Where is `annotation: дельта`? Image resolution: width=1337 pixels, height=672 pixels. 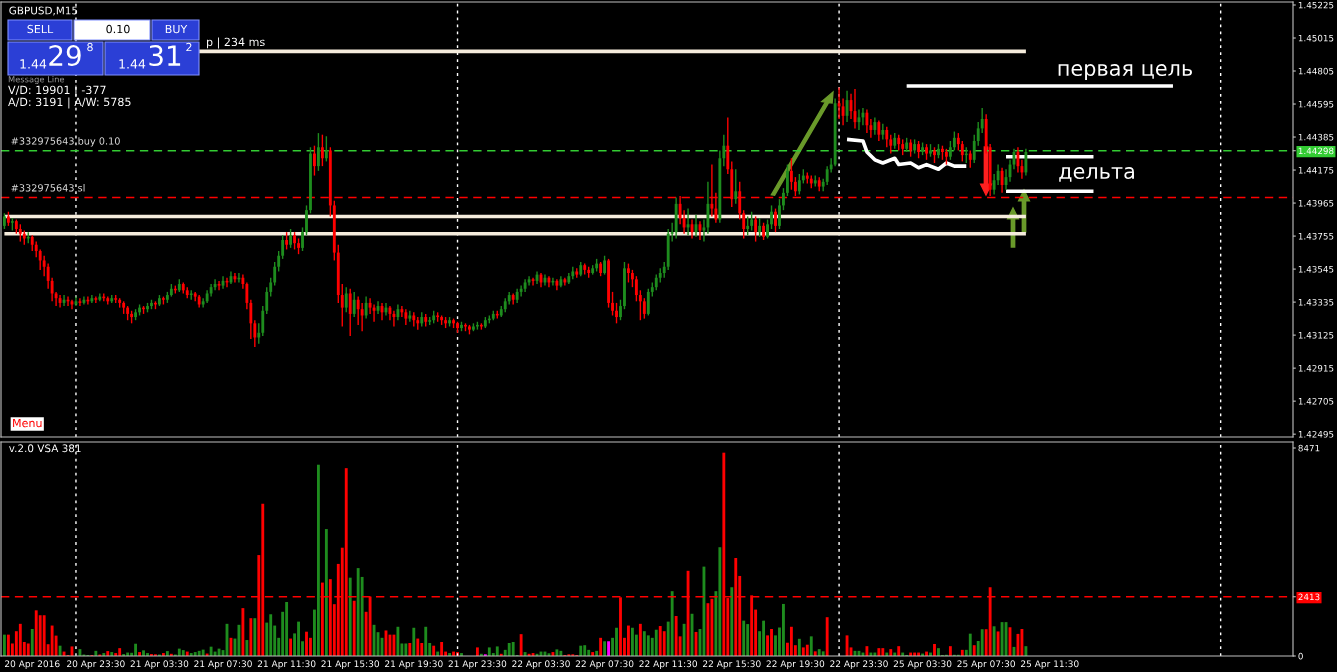
annotation: дельта is located at coordinates (1096, 174).